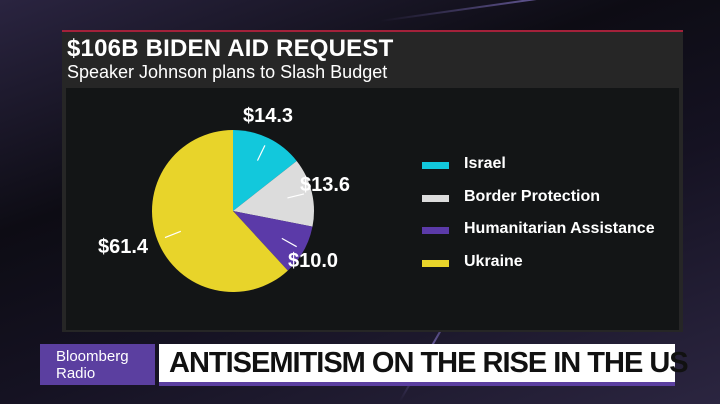 This screenshot has width=720, height=404. What do you see at coordinates (173, 234) in the screenshot?
I see `leader-line-ukraine` at bounding box center [173, 234].